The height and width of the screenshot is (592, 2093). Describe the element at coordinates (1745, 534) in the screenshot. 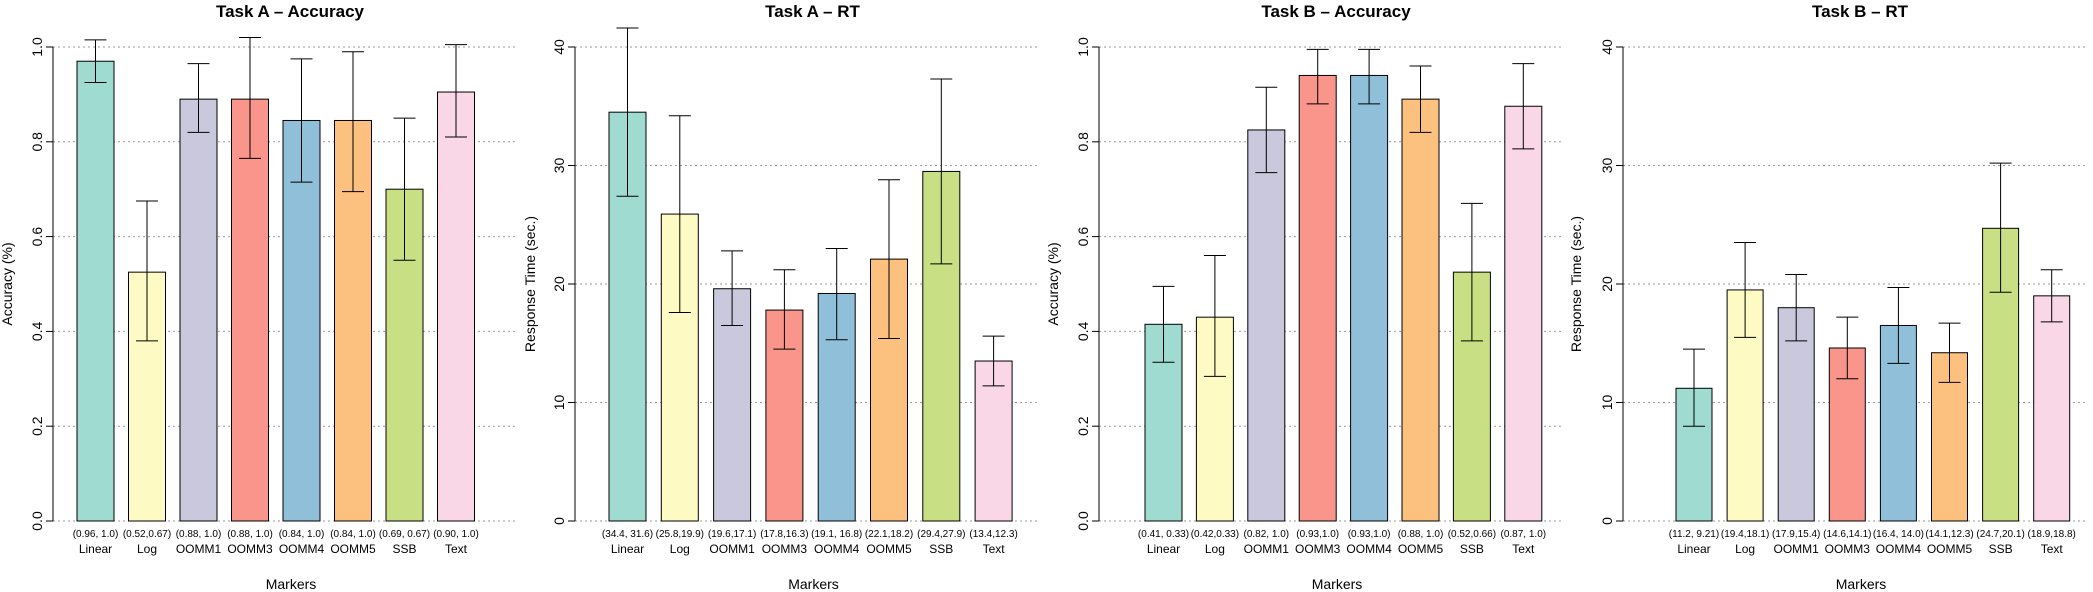

I see `ci-label: (19.4,18.1)` at that location.